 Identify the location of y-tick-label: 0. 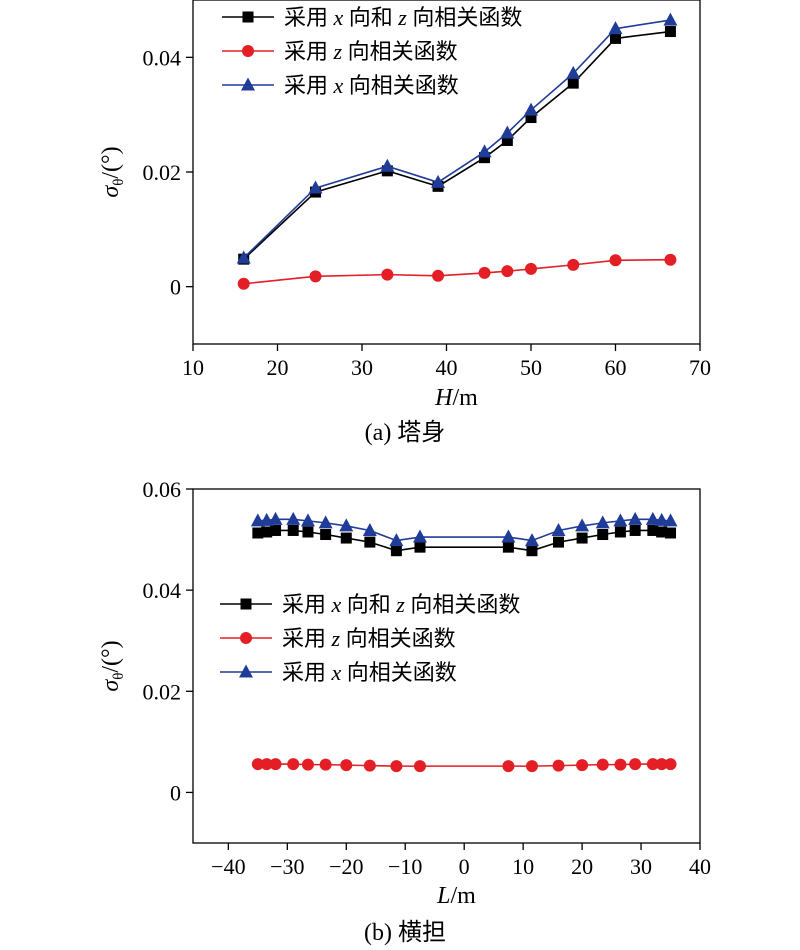
(175, 287).